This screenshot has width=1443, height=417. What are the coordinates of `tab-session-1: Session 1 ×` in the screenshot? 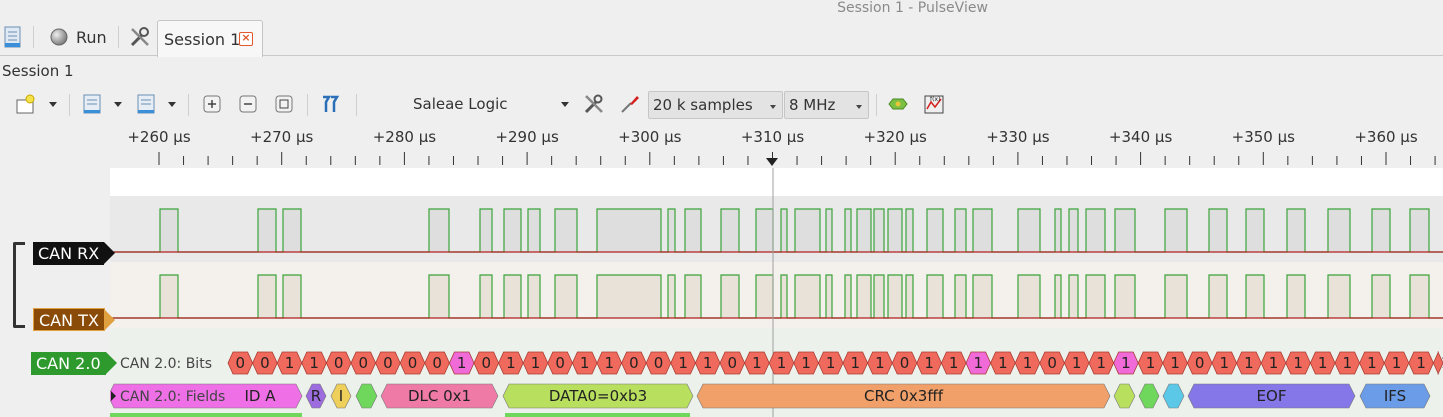 It's located at (210, 38).